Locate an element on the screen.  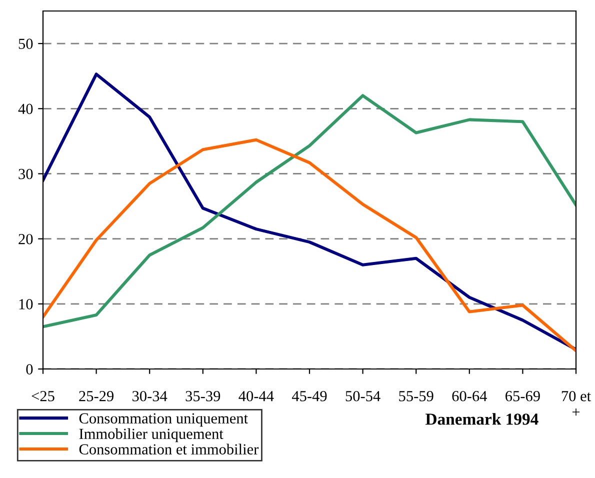
y-tick-label: 10 is located at coordinates (26, 304).